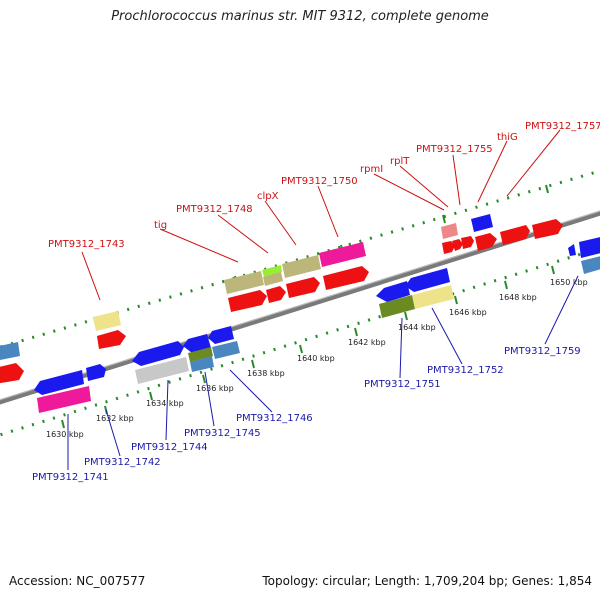 The width and height of the screenshot is (600, 600). I want to click on gene-label-rpmi: rpmI, so click(371, 169).